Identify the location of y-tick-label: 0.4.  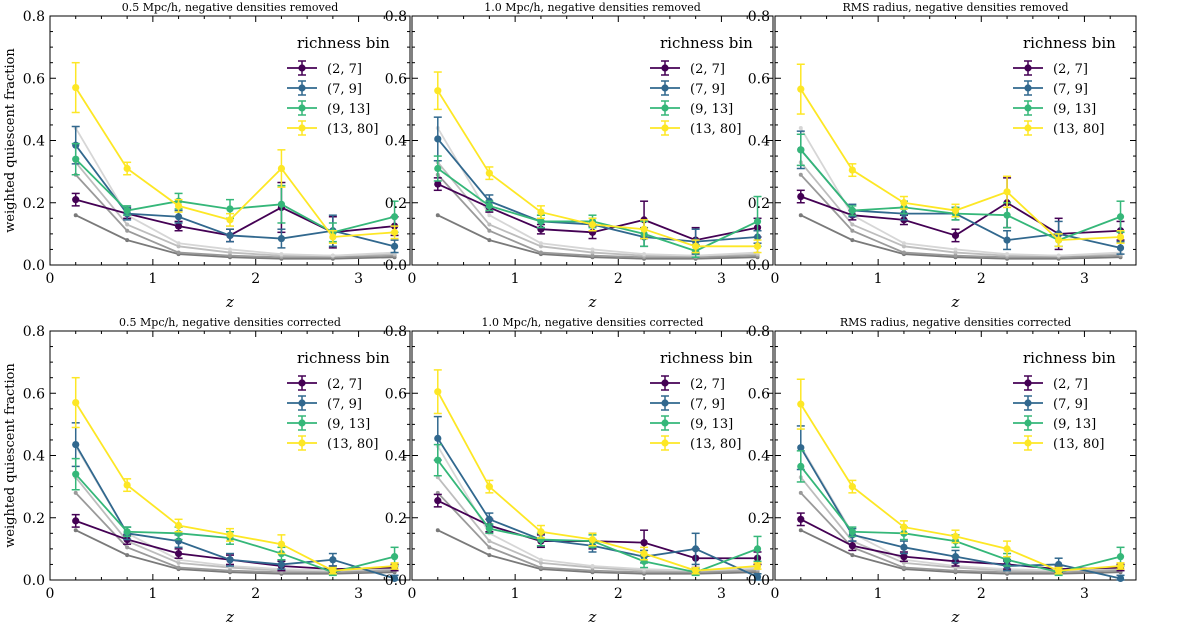
(34, 457).